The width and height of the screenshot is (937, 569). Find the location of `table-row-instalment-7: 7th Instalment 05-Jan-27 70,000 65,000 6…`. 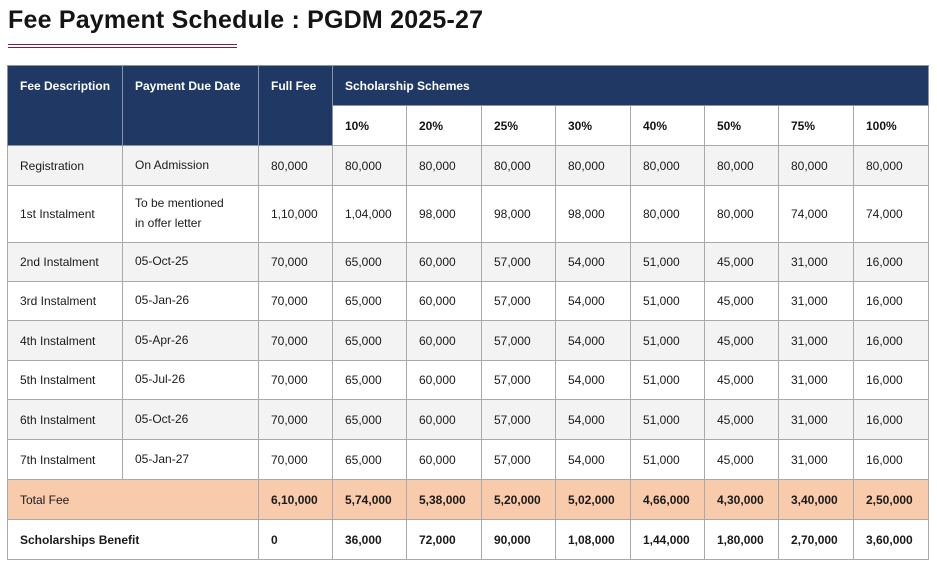

table-row-instalment-7: 7th Instalment 05-Jan-27 70,000 65,000 6… is located at coordinates (468, 459).